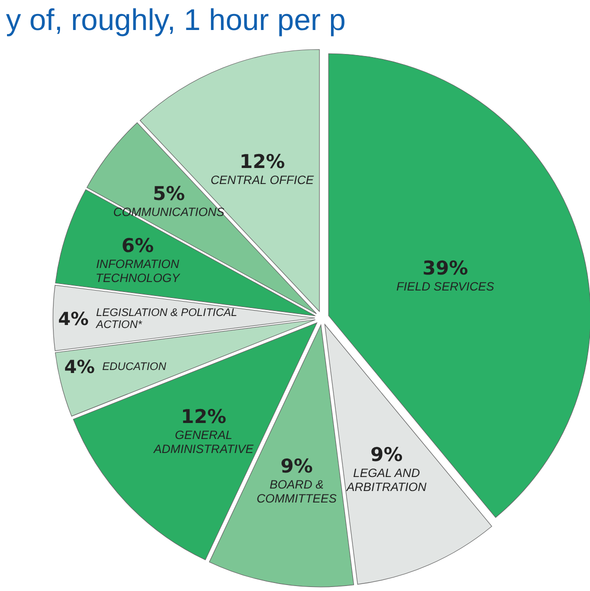  What do you see at coordinates (137, 246) in the screenshot?
I see `data-label: 6%` at bounding box center [137, 246].